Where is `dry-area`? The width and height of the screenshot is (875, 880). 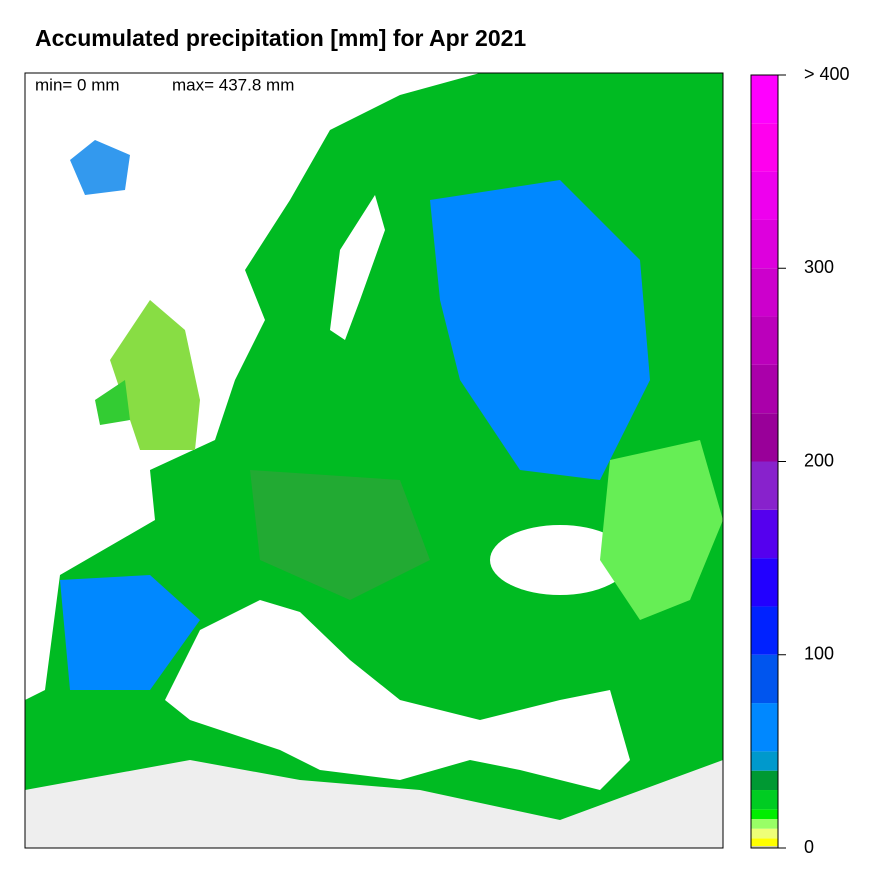 dry-area is located at coordinates (661, 530).